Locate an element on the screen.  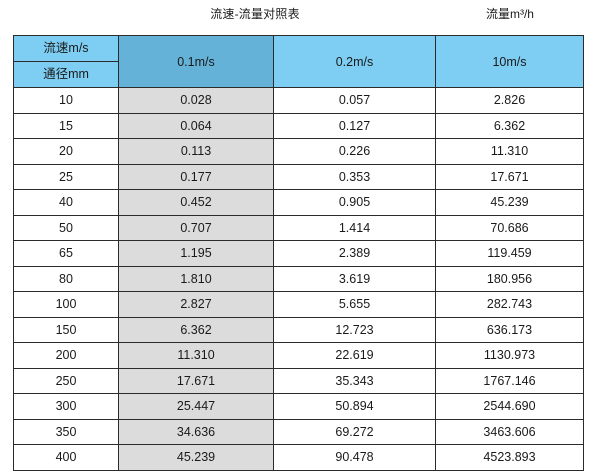
cell-flow-0: 6.362 is located at coordinates (196, 329).